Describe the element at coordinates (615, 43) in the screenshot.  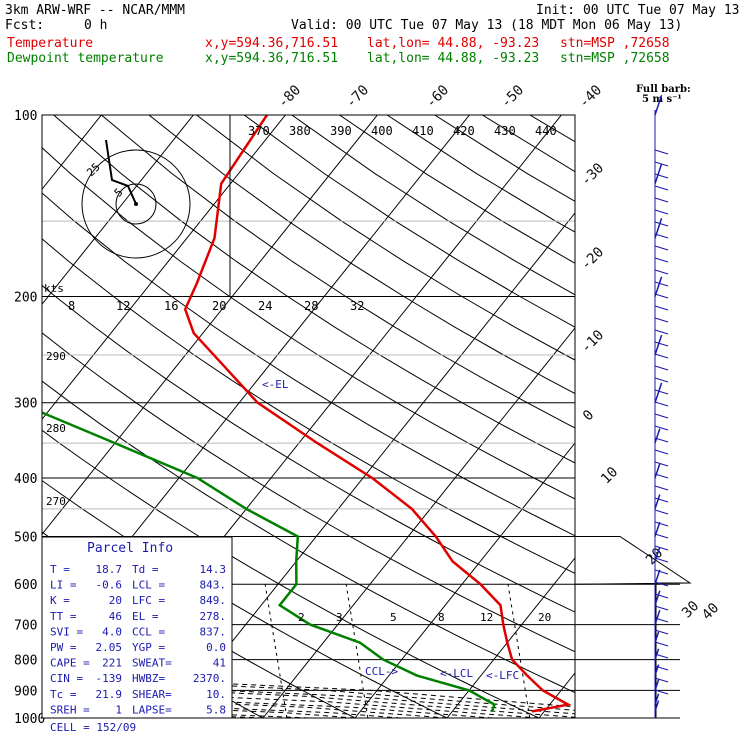
I see `temp-stn: stn=MSP ,72658` at that location.